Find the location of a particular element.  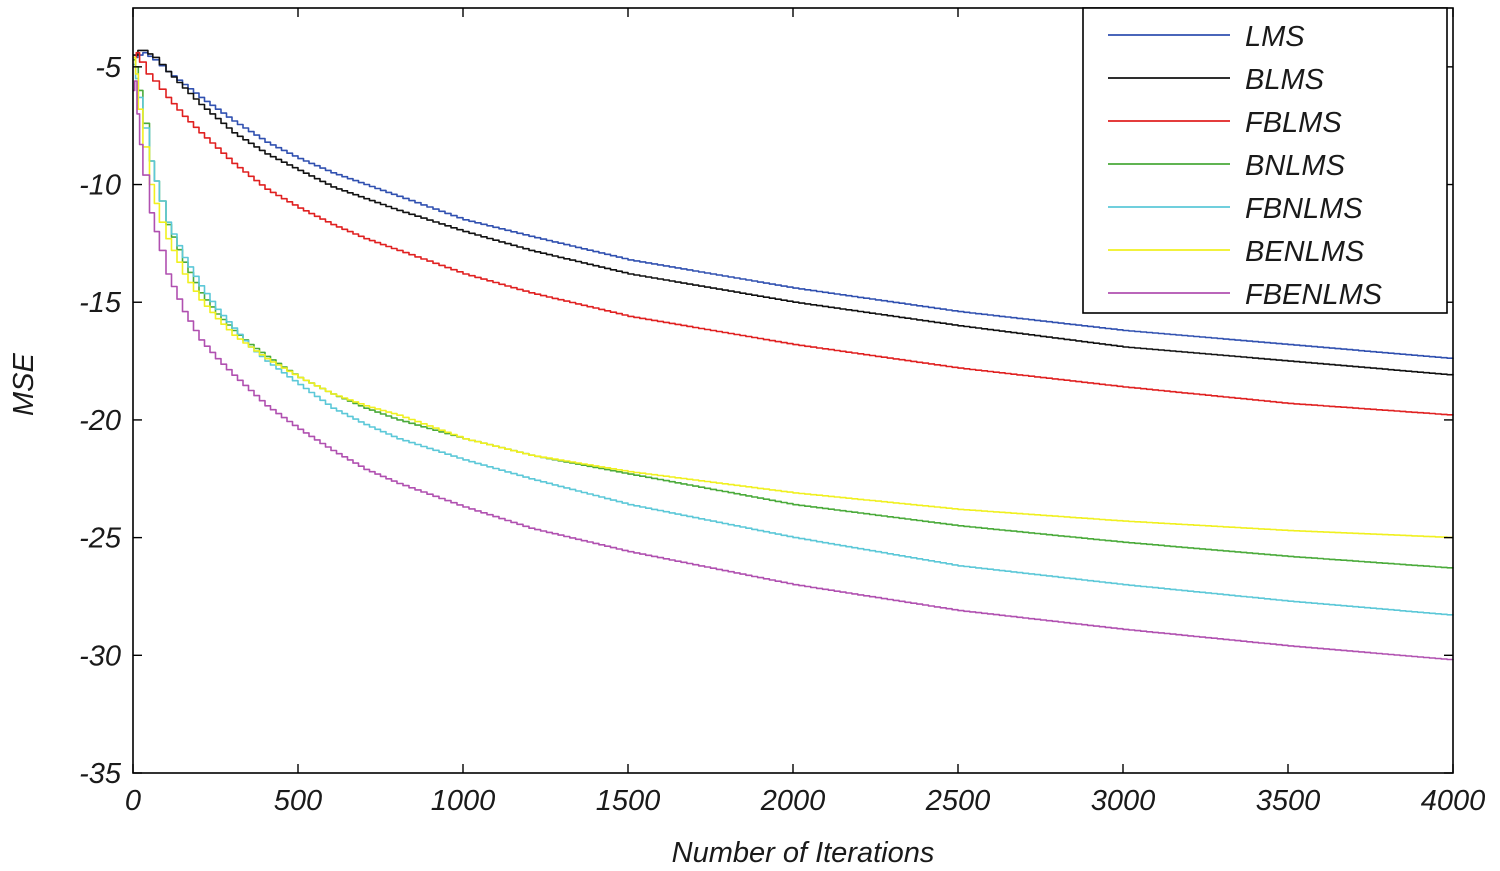

legend-label: BNLMS is located at coordinates (1295, 166).